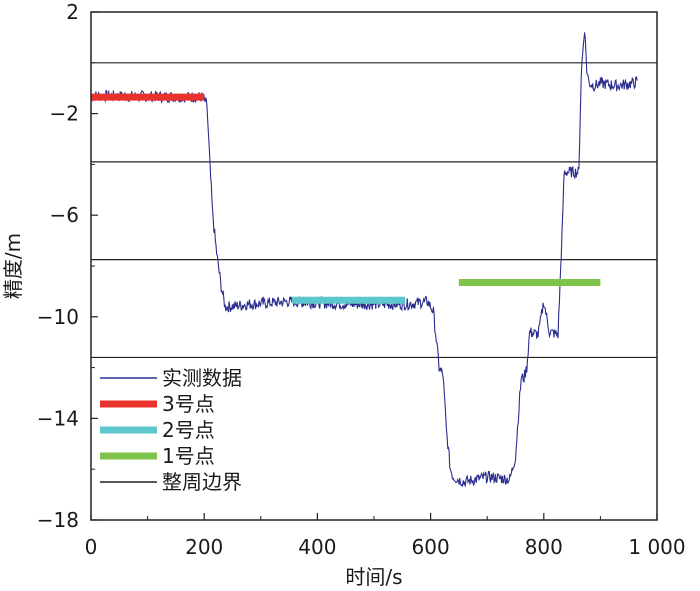  What do you see at coordinates (385, 536) in the screenshot?
I see `x-axis-ticks: 0 200 400 600 800 1 000` at bounding box center [385, 536].